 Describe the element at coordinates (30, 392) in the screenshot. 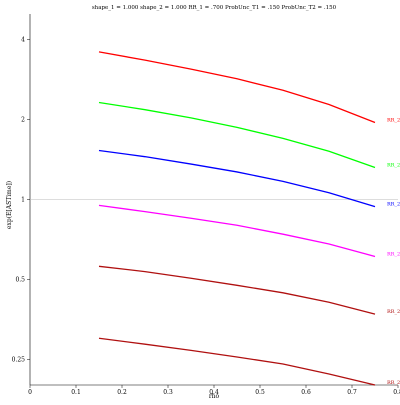

I see `x-tick-label: 0` at that location.